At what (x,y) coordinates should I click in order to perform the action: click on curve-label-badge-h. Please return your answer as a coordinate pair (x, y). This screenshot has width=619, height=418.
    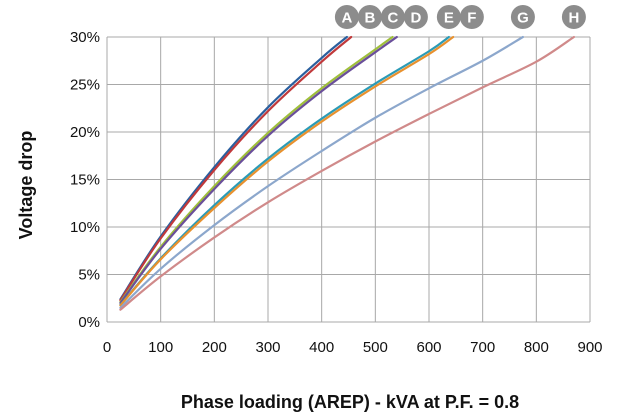
    Looking at the image, I should click on (573, 17).